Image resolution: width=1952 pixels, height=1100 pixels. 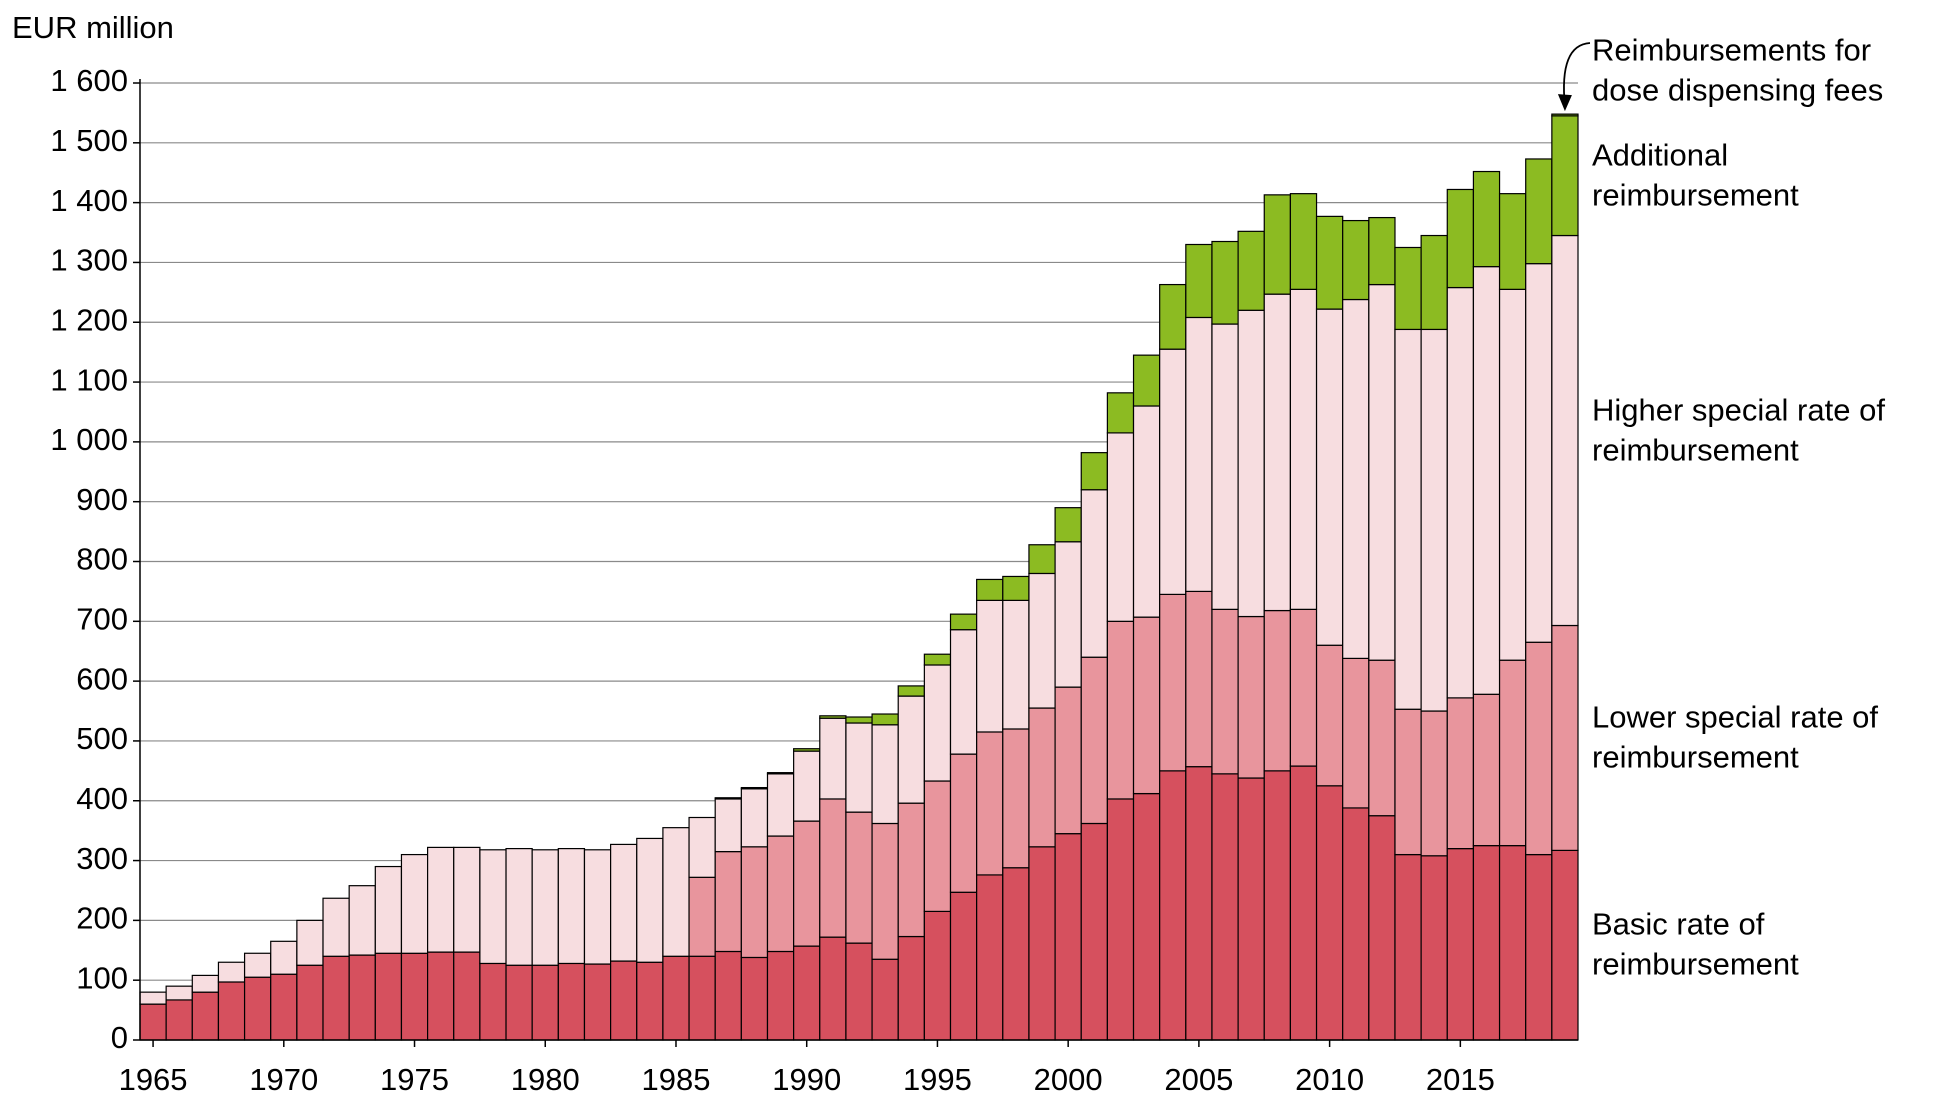 I want to click on x-tick-label: 2005, so click(x=1198, y=1079).